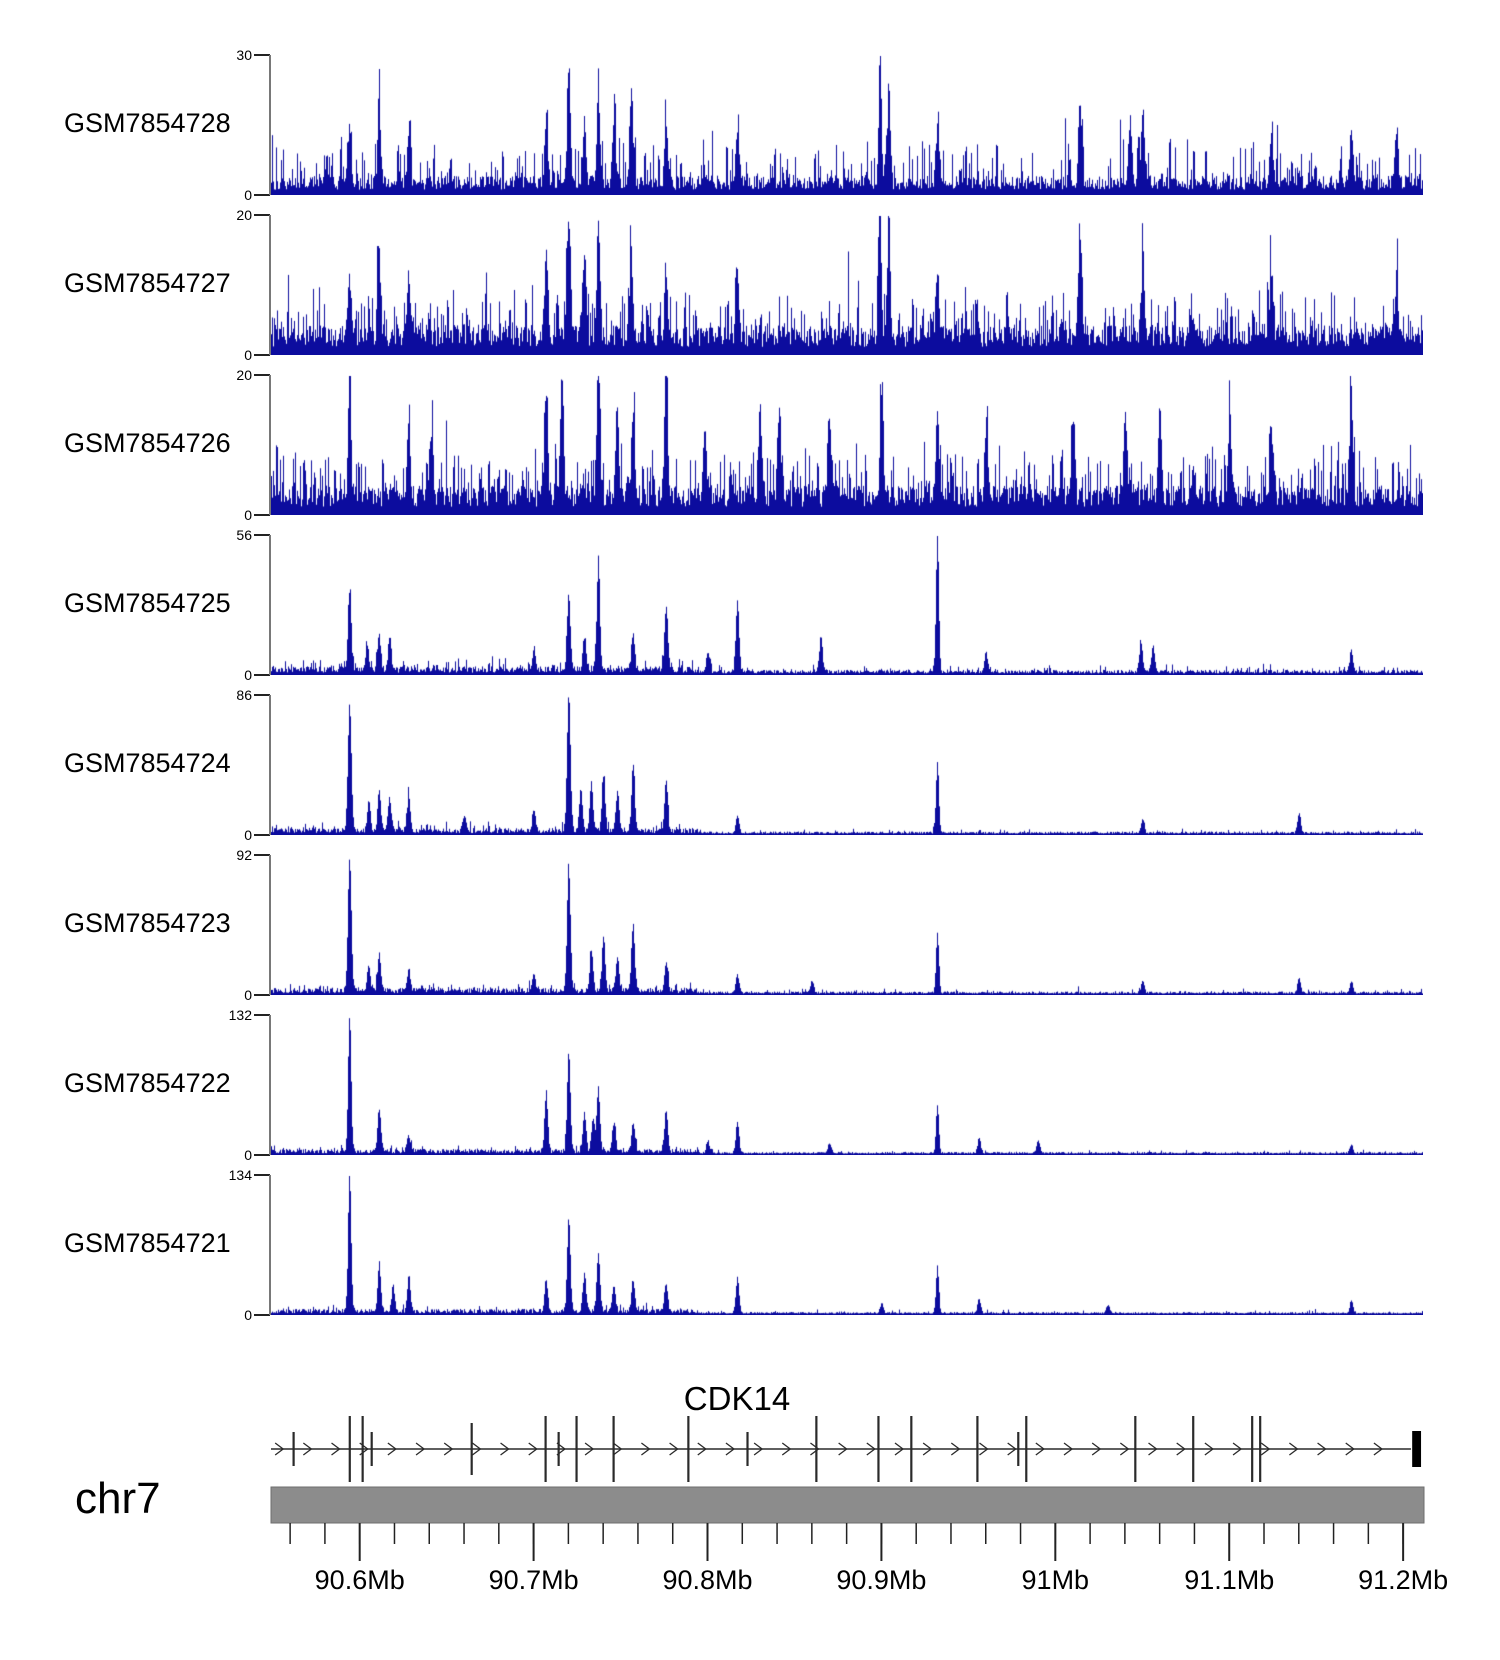 This screenshot has height=1660, width=1500. What do you see at coordinates (360, 1580) in the screenshot?
I see `ruler-tick-label: 90.6Mb` at bounding box center [360, 1580].